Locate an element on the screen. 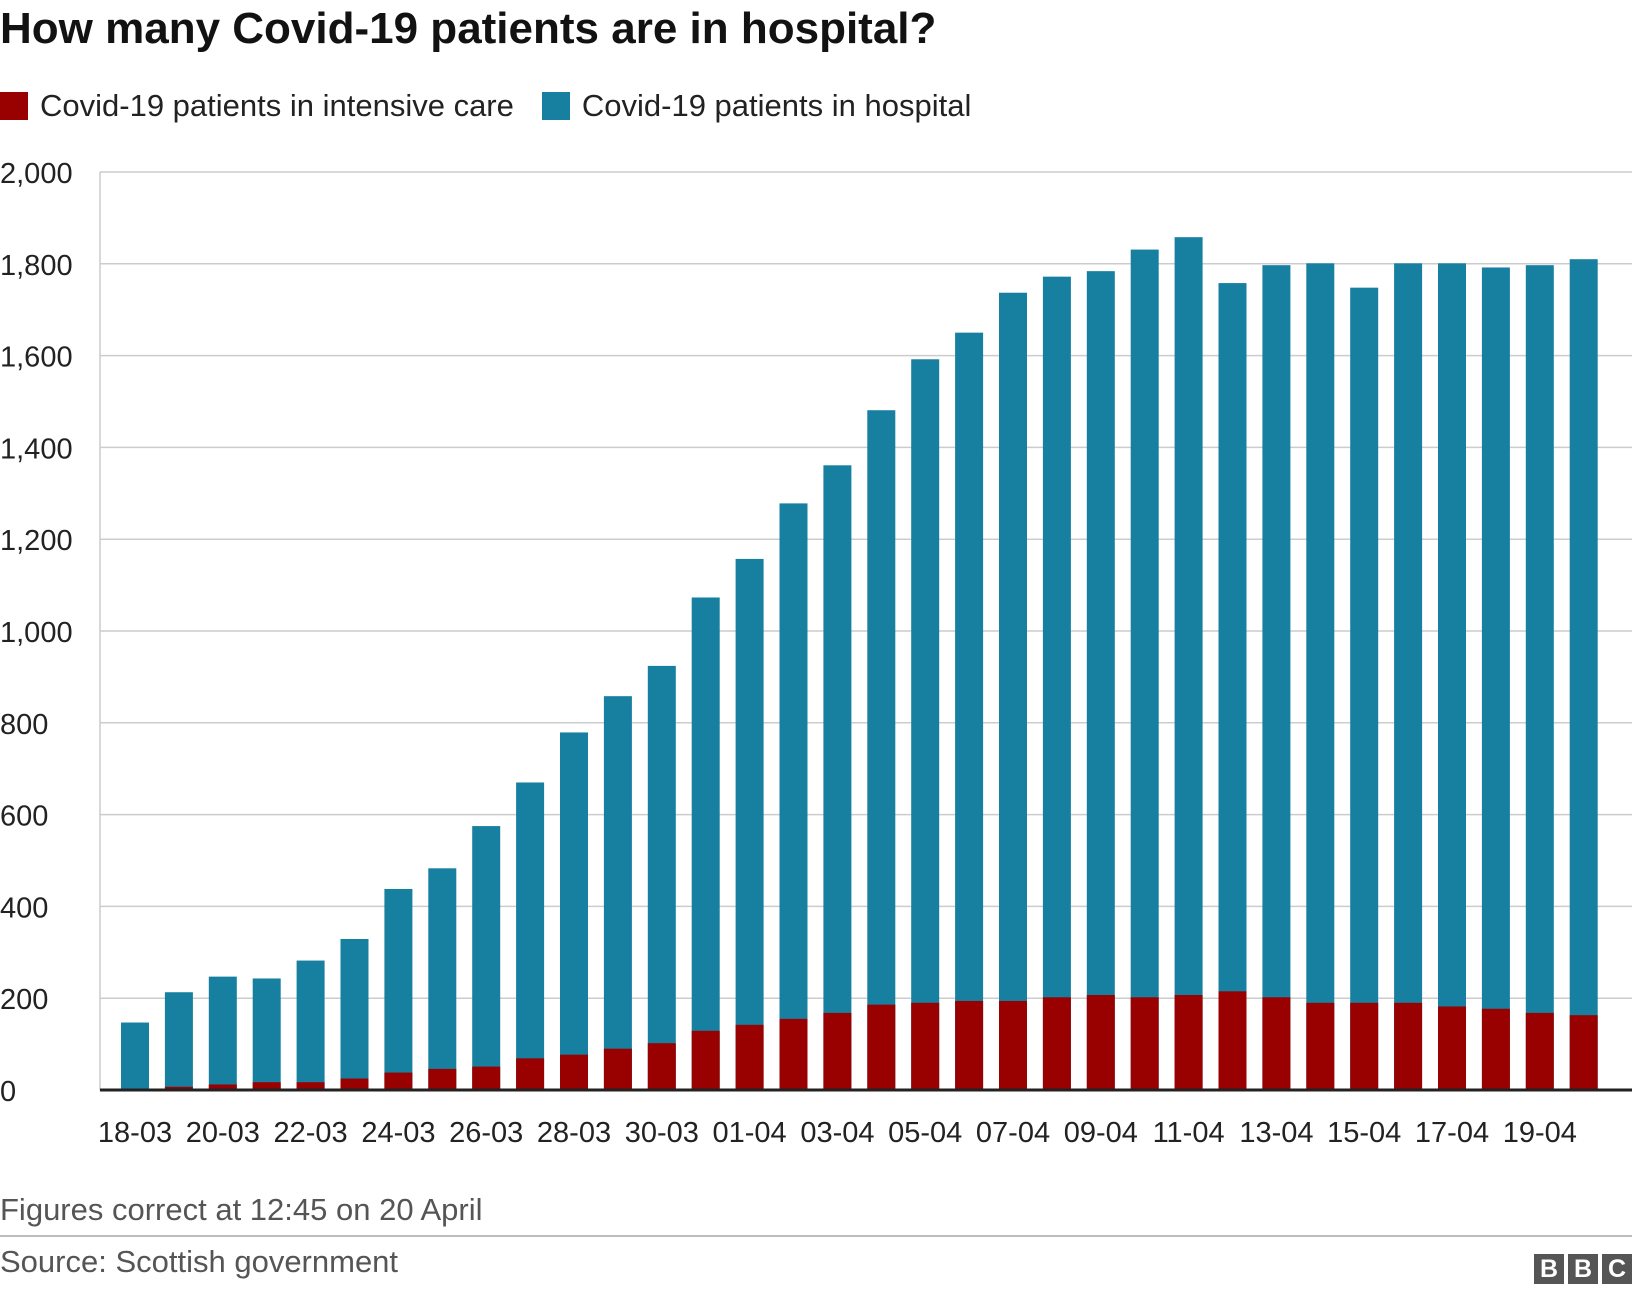 The image size is (1632, 1290). x-tick-label: 30-03 is located at coordinates (662, 1133).